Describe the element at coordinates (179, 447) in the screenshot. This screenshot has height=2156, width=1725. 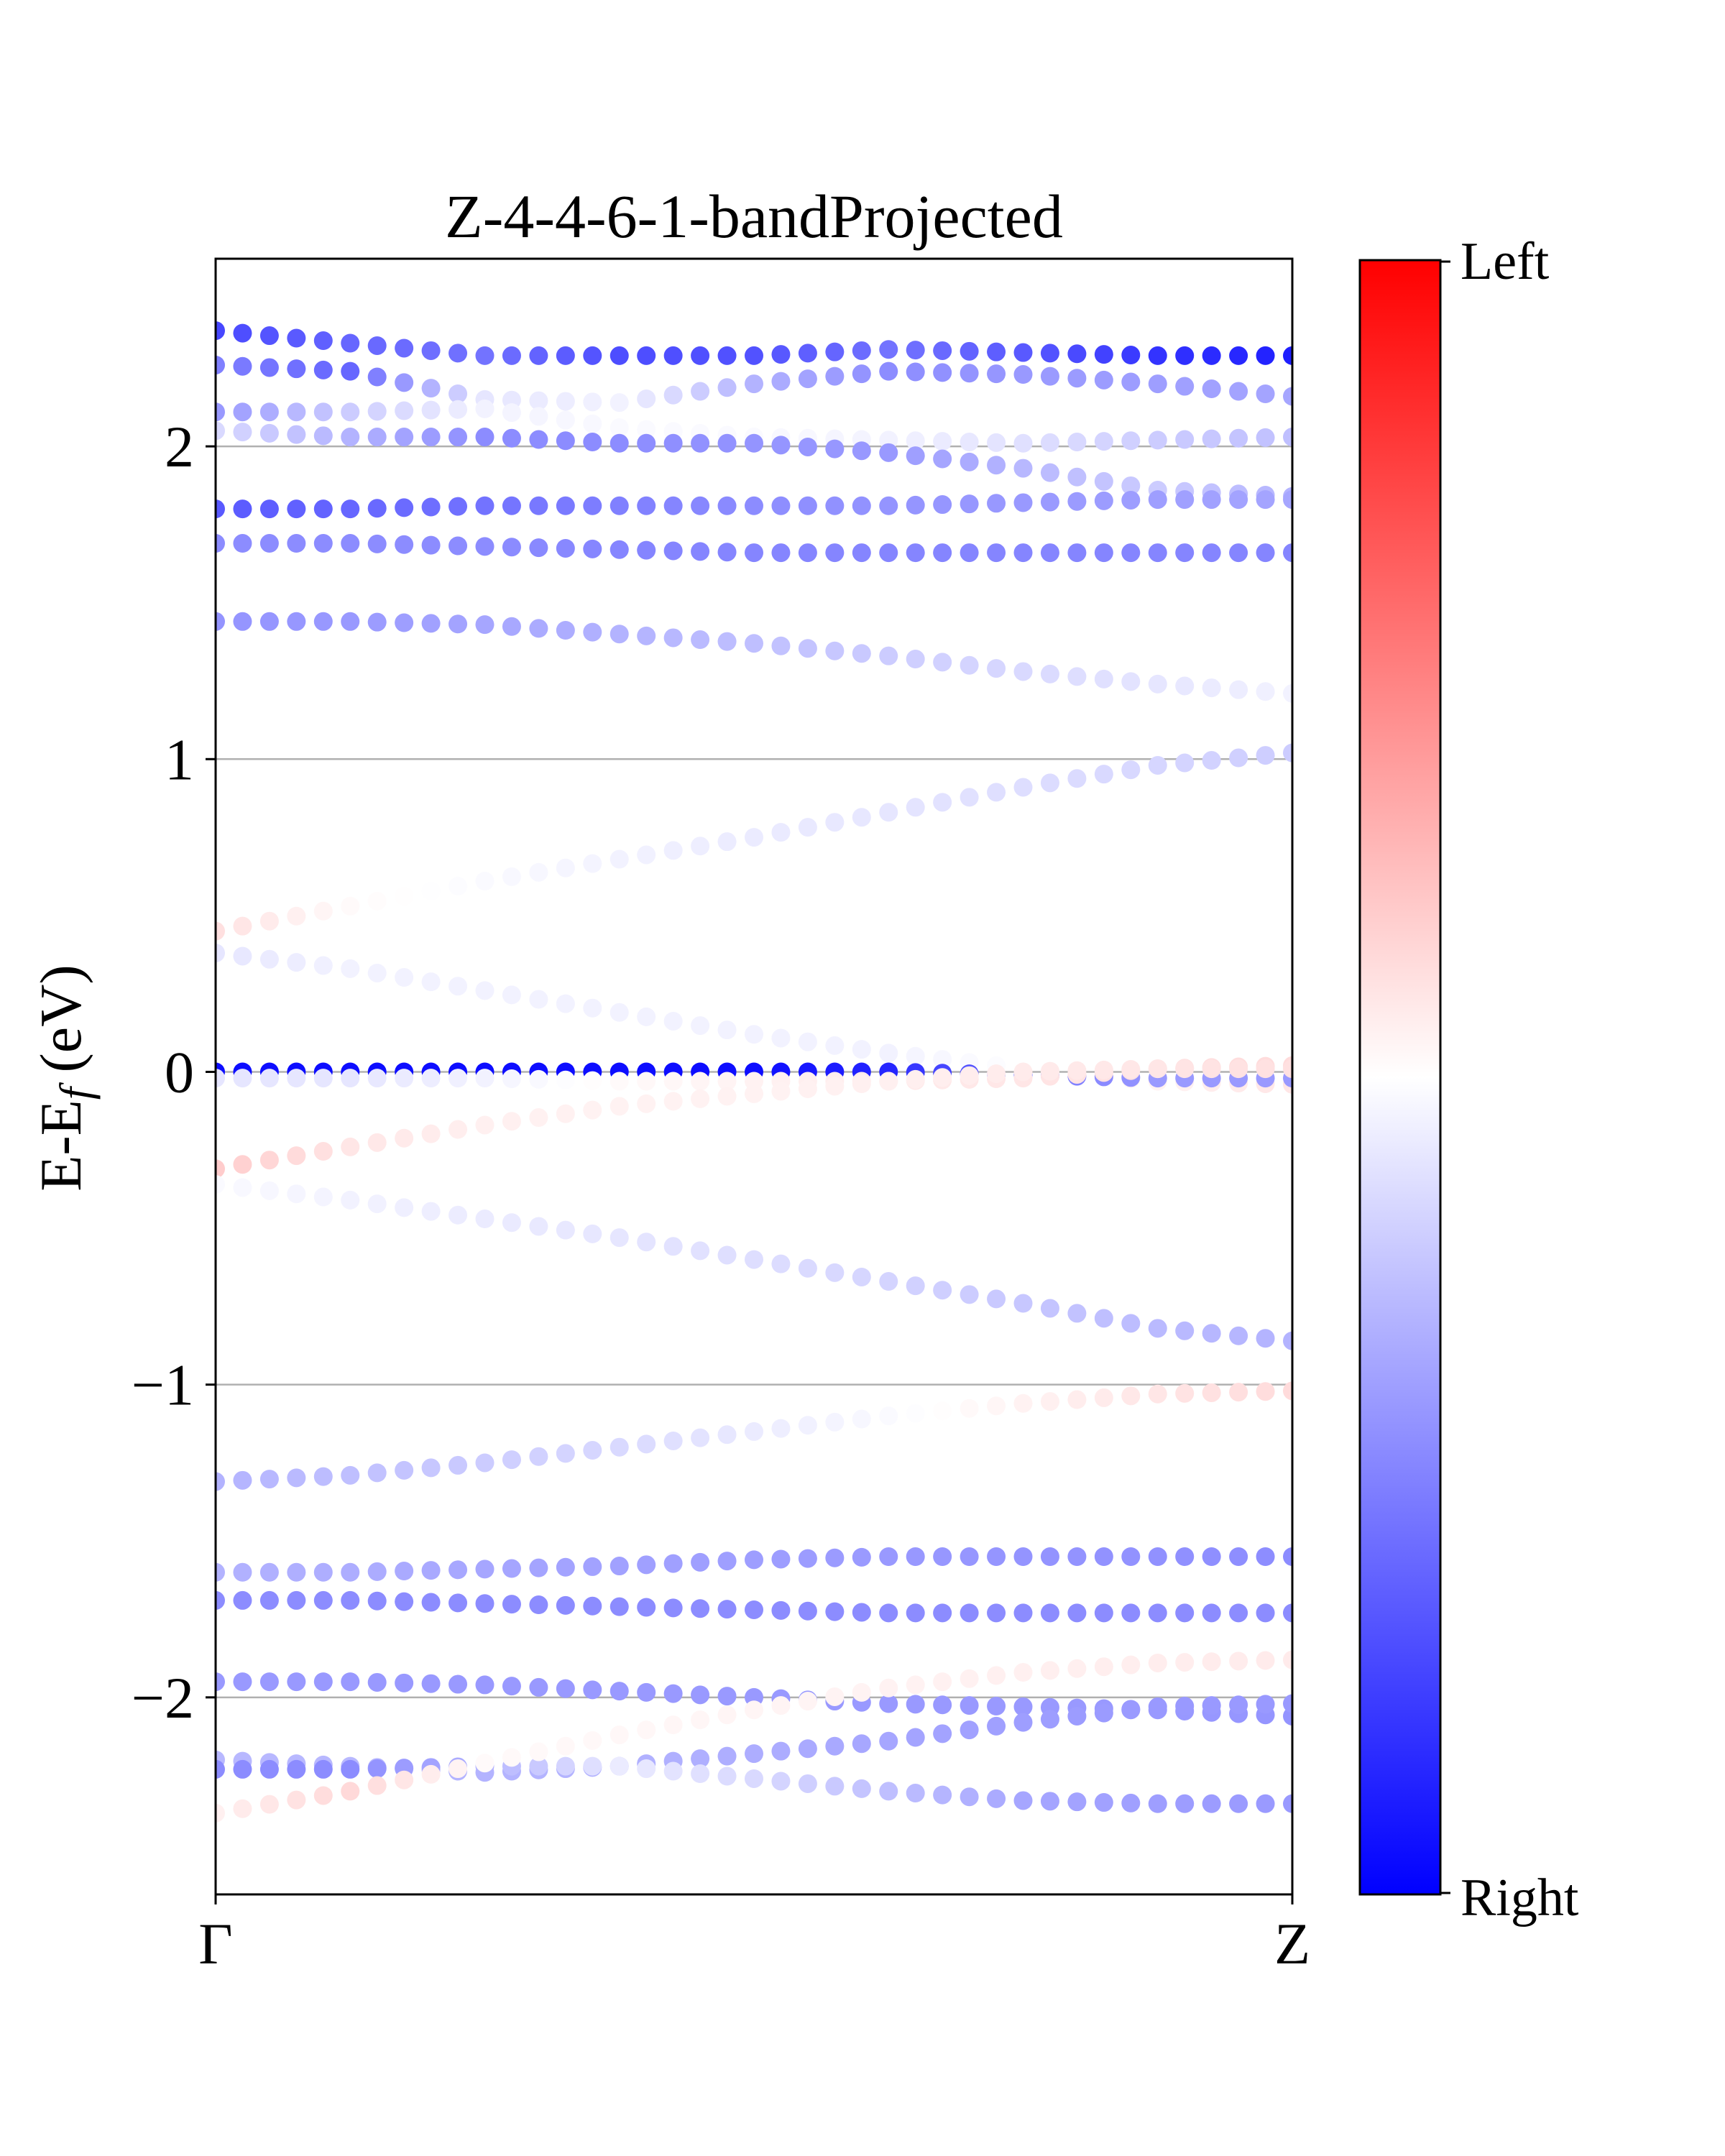
I see `y-tick-label: 2` at that location.